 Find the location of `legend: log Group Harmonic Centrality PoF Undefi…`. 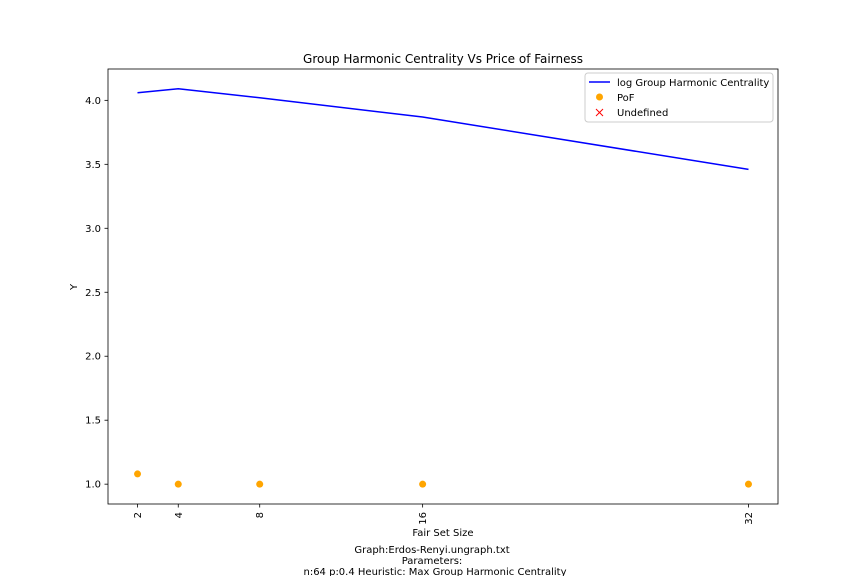

legend: log Group Harmonic Centrality PoF Undefi… is located at coordinates (679, 97).